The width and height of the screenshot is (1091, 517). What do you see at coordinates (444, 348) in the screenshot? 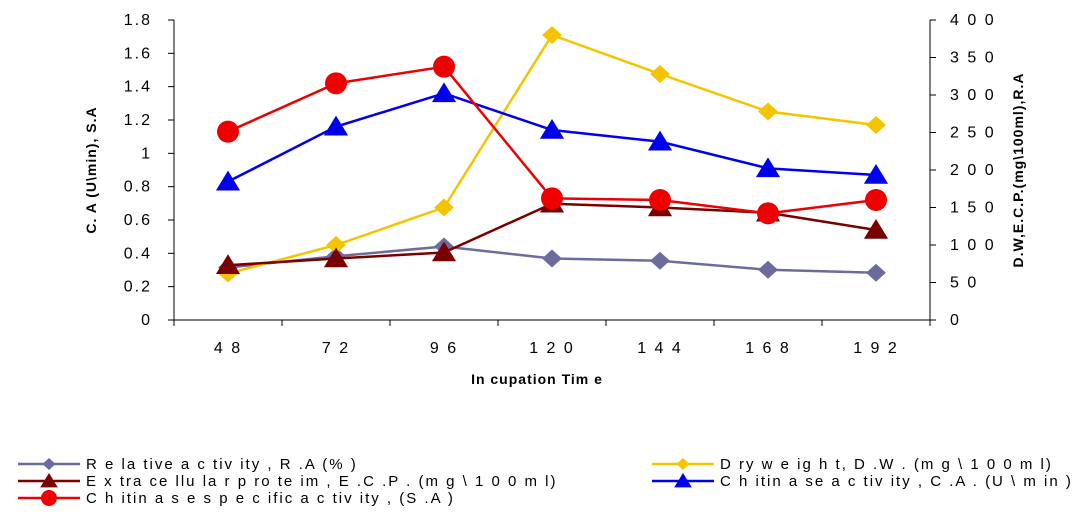
I see `x-tick-label: 9 6` at bounding box center [444, 348].